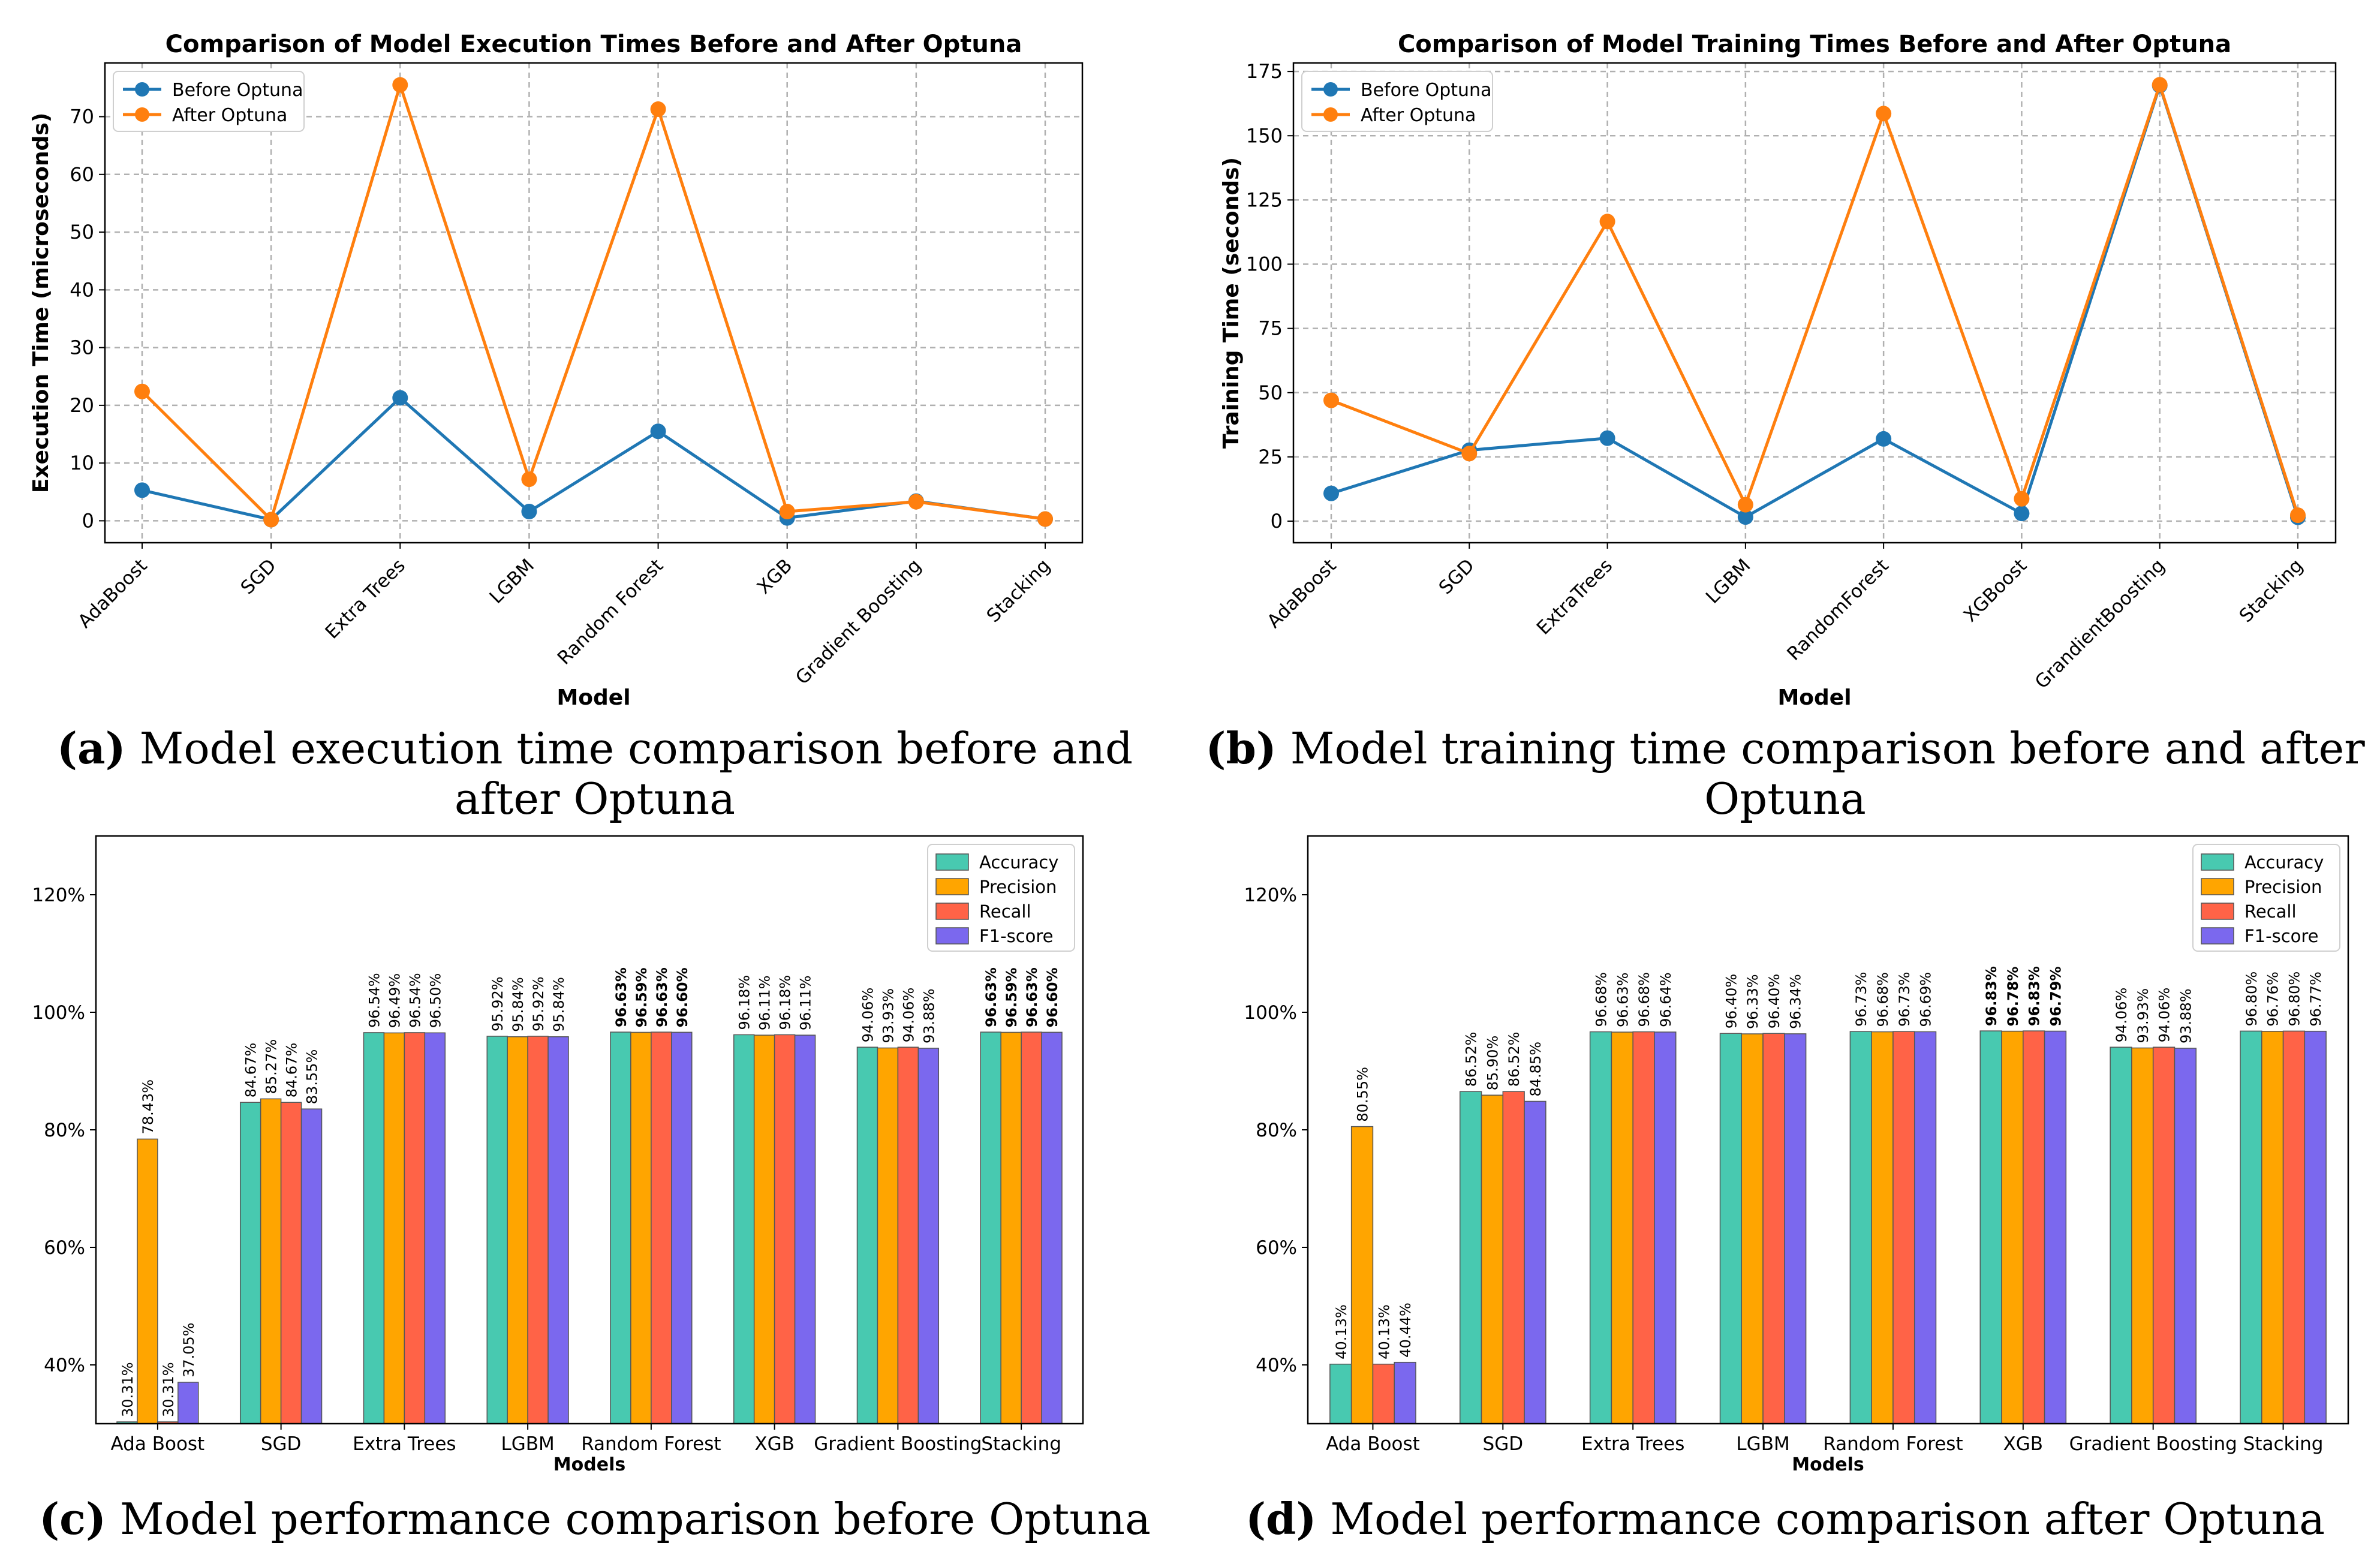  I want to click on y-tick-label: 80%, so click(1276, 1130).